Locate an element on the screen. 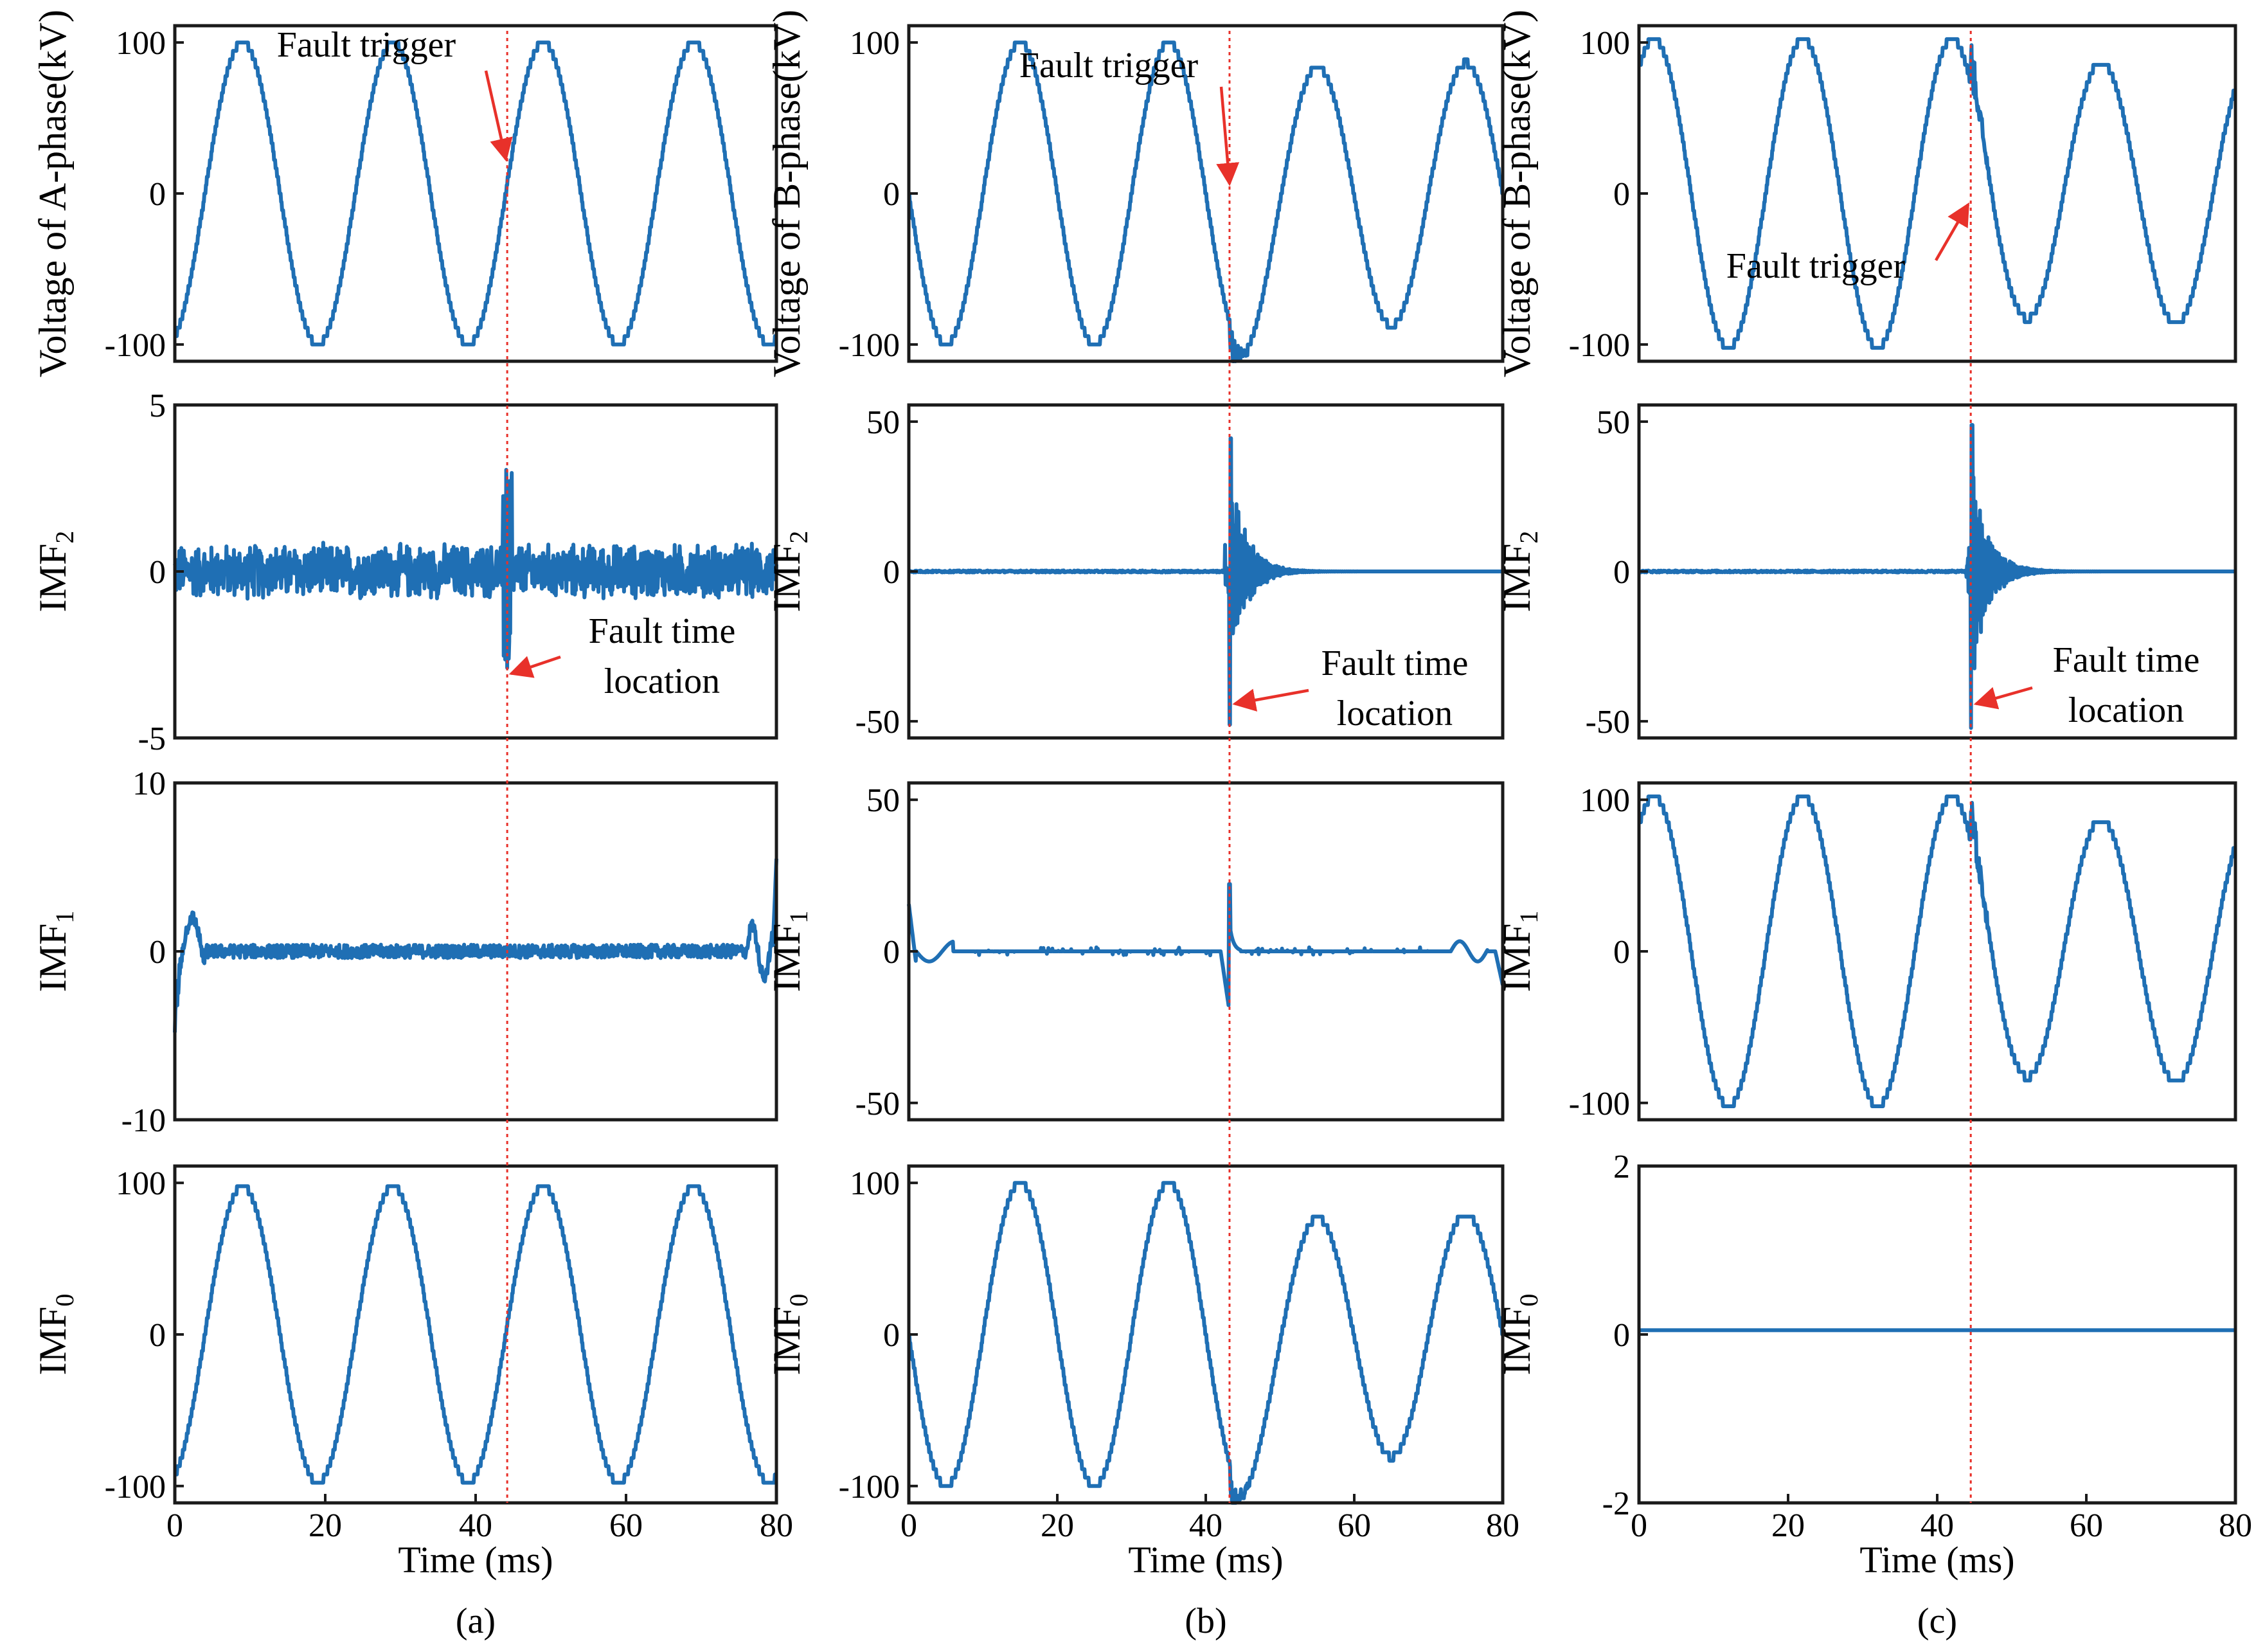 The width and height of the screenshot is (2265, 1652). y-axis-label: Voltage of A-phase(kV) is located at coordinates (53, 193).